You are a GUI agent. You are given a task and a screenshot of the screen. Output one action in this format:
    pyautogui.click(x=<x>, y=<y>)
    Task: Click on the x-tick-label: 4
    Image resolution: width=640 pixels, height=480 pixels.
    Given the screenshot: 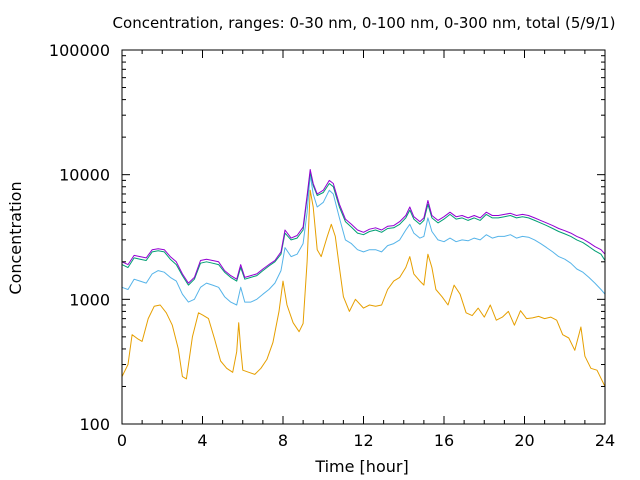 What is the action you would take?
    pyautogui.click(x=202, y=440)
    